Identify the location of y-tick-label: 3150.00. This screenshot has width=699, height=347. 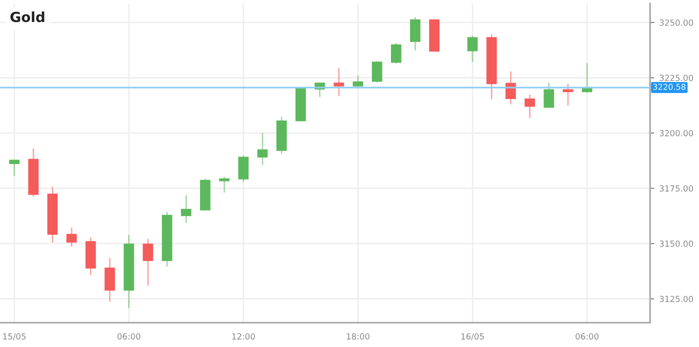
(677, 243).